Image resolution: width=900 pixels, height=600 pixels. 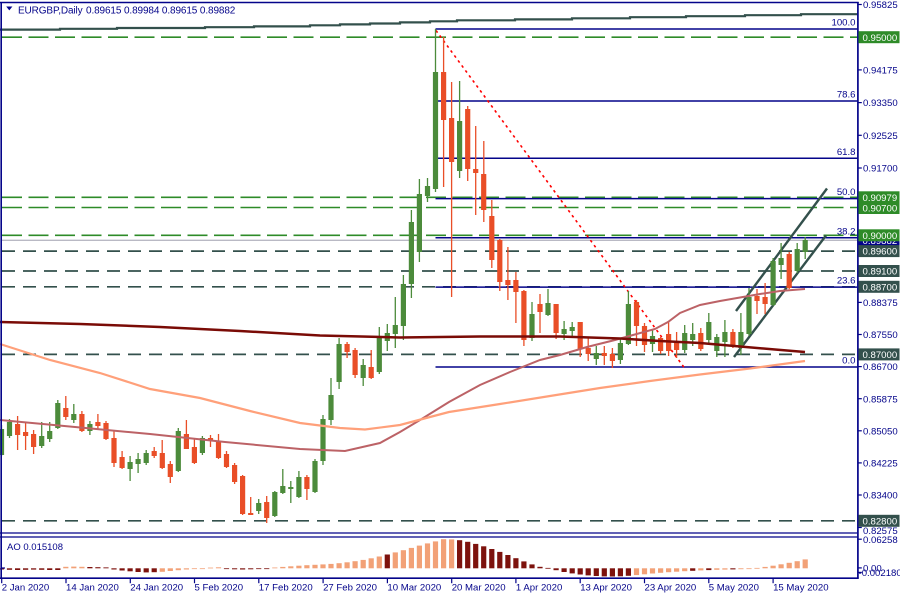 What do you see at coordinates (846, 152) in the screenshot?
I see `svg-text: 61.8` at bounding box center [846, 152].